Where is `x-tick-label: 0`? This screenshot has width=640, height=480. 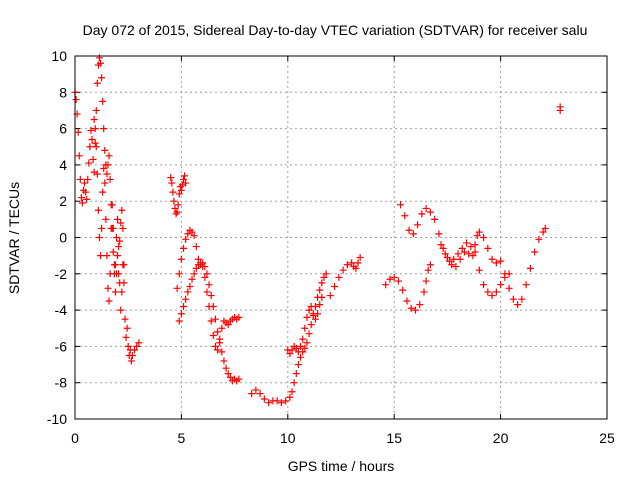 x-tick-label: 0 is located at coordinates (75, 438).